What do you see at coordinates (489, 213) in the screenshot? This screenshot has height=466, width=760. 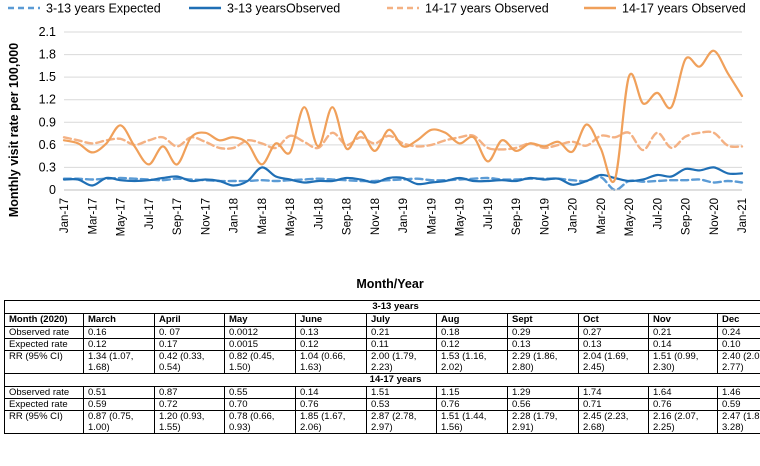 I see `x-tick-label: Jul-19` at bounding box center [489, 213].